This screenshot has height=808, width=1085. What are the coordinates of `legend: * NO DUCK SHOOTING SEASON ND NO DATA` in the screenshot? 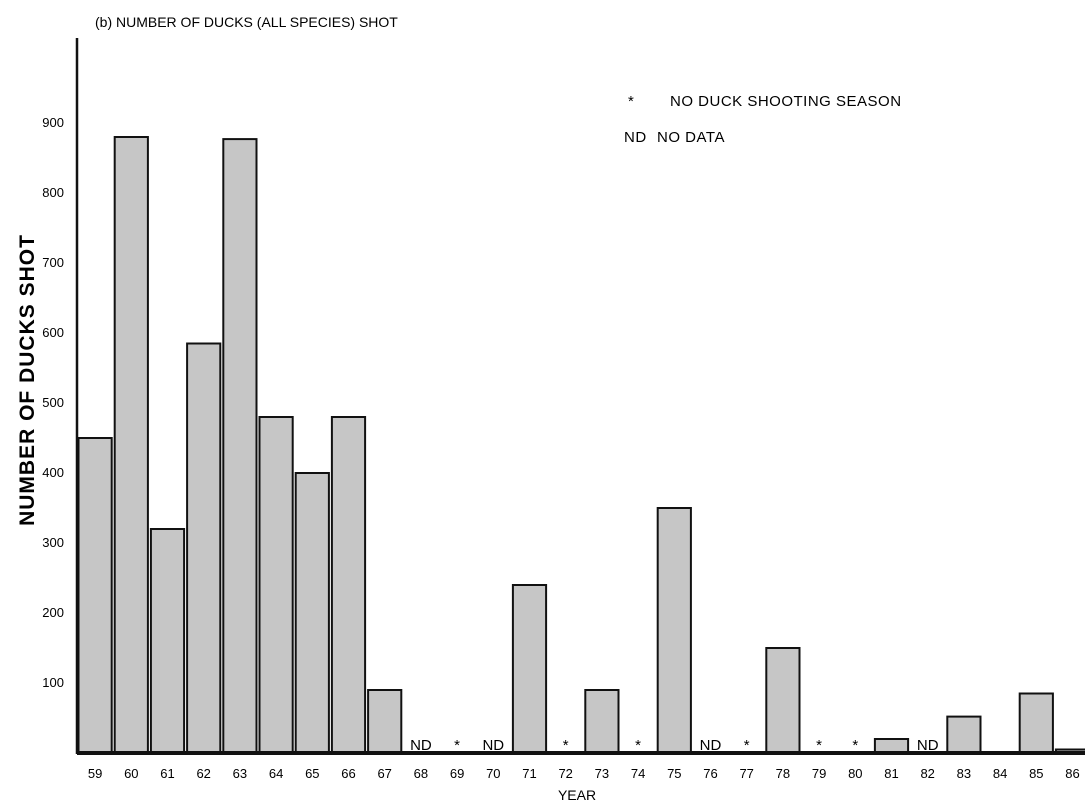 It's located at (763, 119).